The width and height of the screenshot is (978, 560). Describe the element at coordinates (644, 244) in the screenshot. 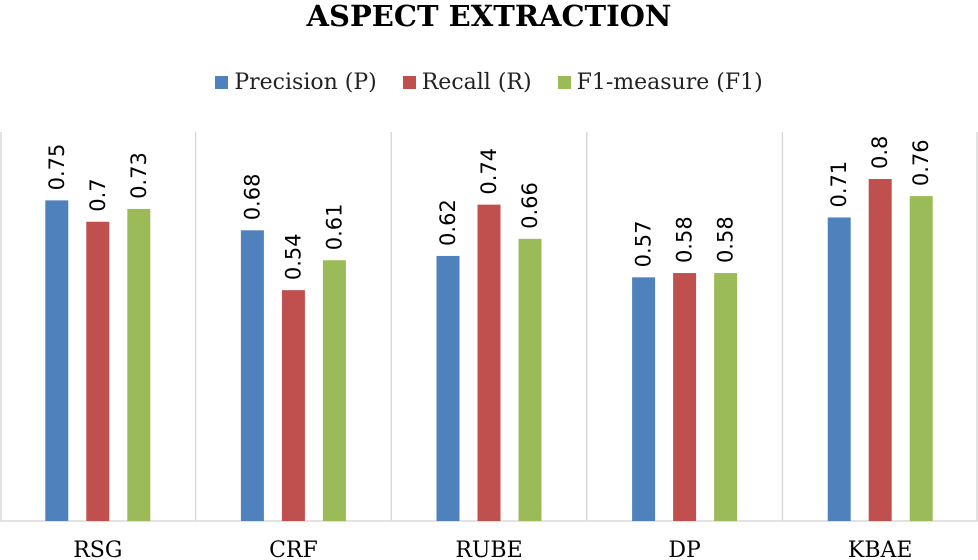

I see `data-label-precision-dp: 0.57` at that location.